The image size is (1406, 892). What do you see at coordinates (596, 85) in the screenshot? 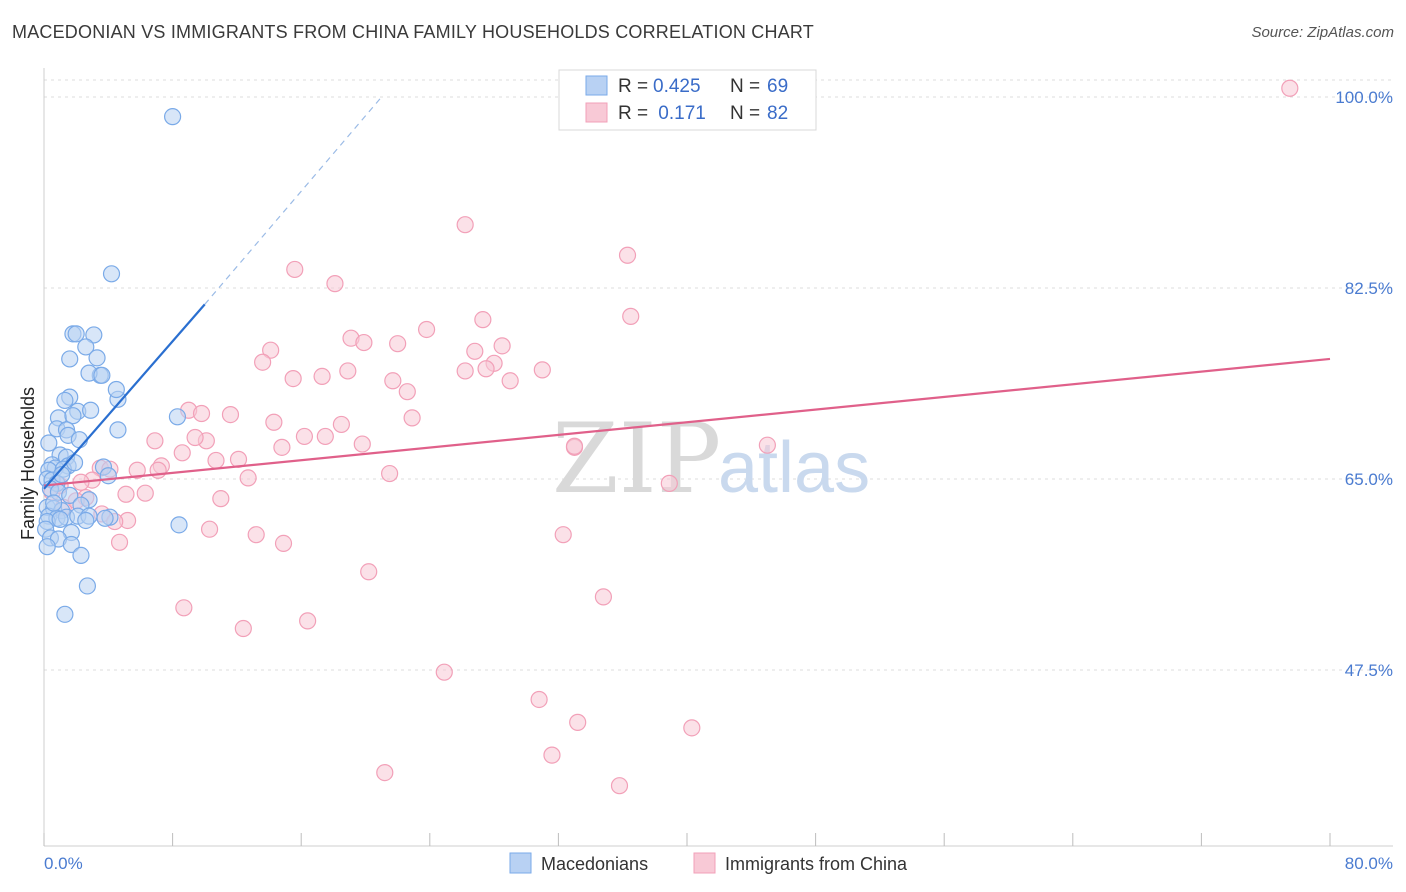
I see `legend-swatch-macedonians` at bounding box center [596, 85].